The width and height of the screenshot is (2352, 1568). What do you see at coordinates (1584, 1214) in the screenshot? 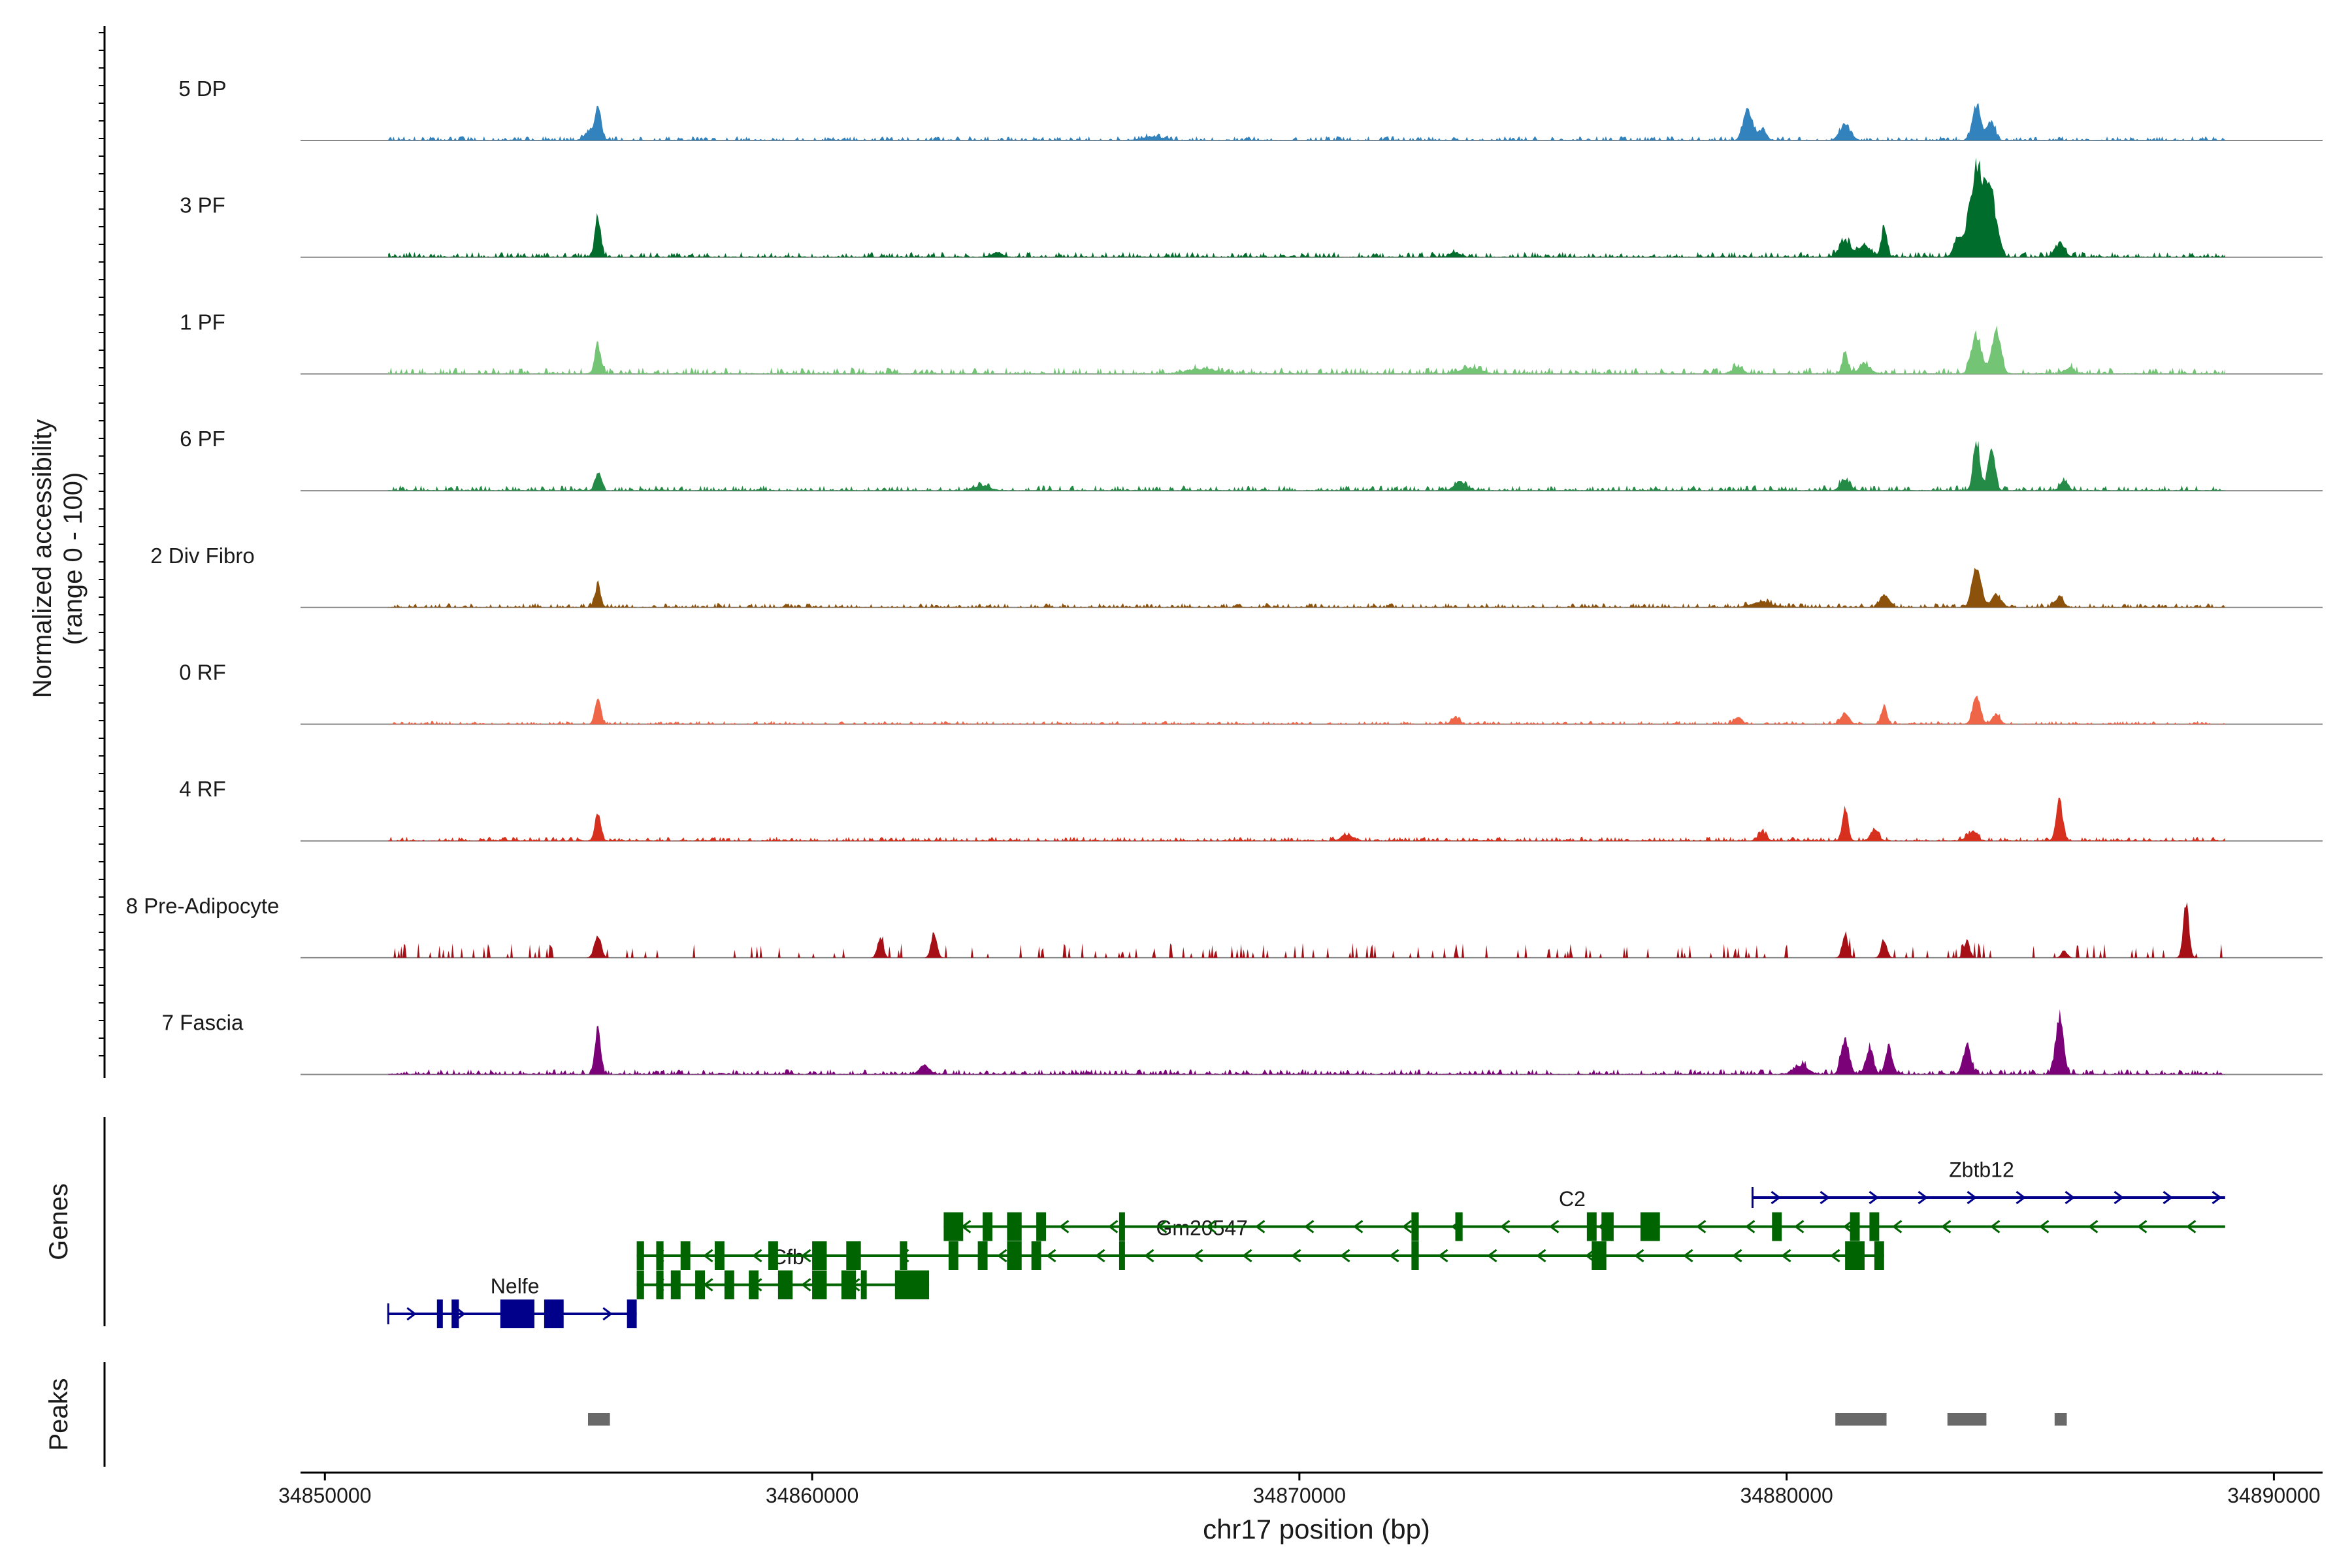
I see `gene-c2: C2` at bounding box center [1584, 1214].